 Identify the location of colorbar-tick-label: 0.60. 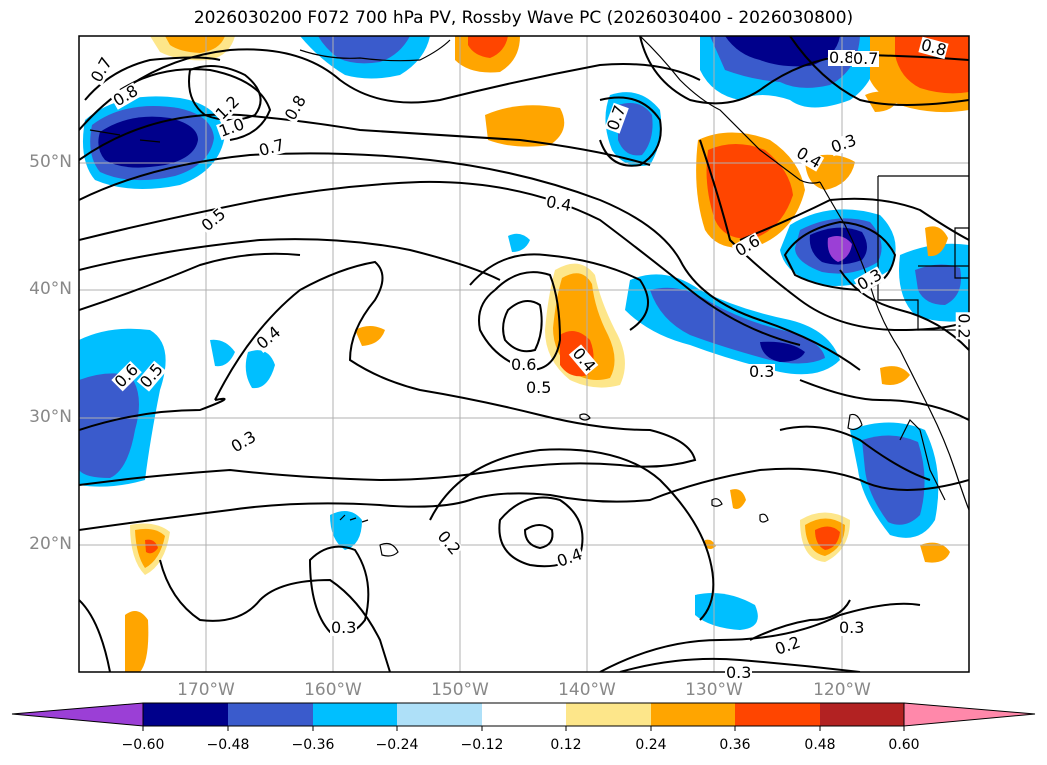
(904, 745).